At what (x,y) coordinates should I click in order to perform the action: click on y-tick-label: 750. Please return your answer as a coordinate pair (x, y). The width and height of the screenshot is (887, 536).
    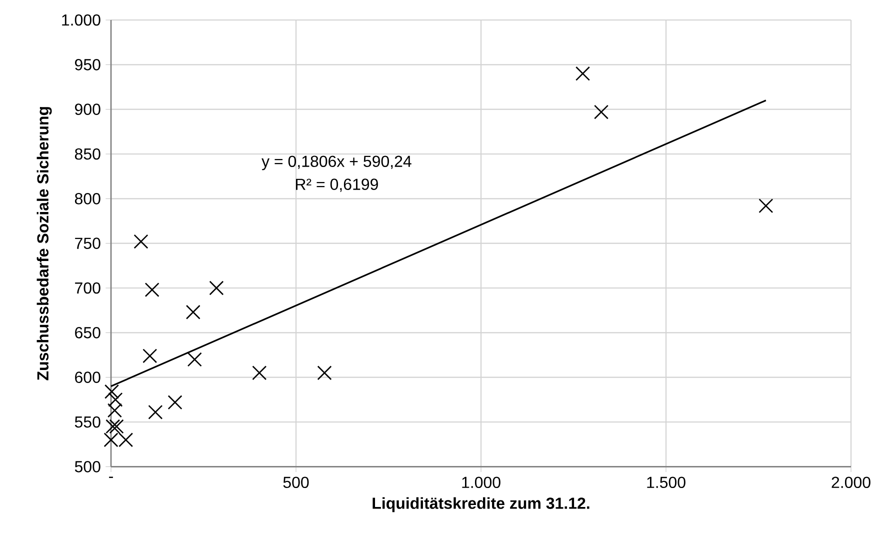
    Looking at the image, I should click on (87, 243).